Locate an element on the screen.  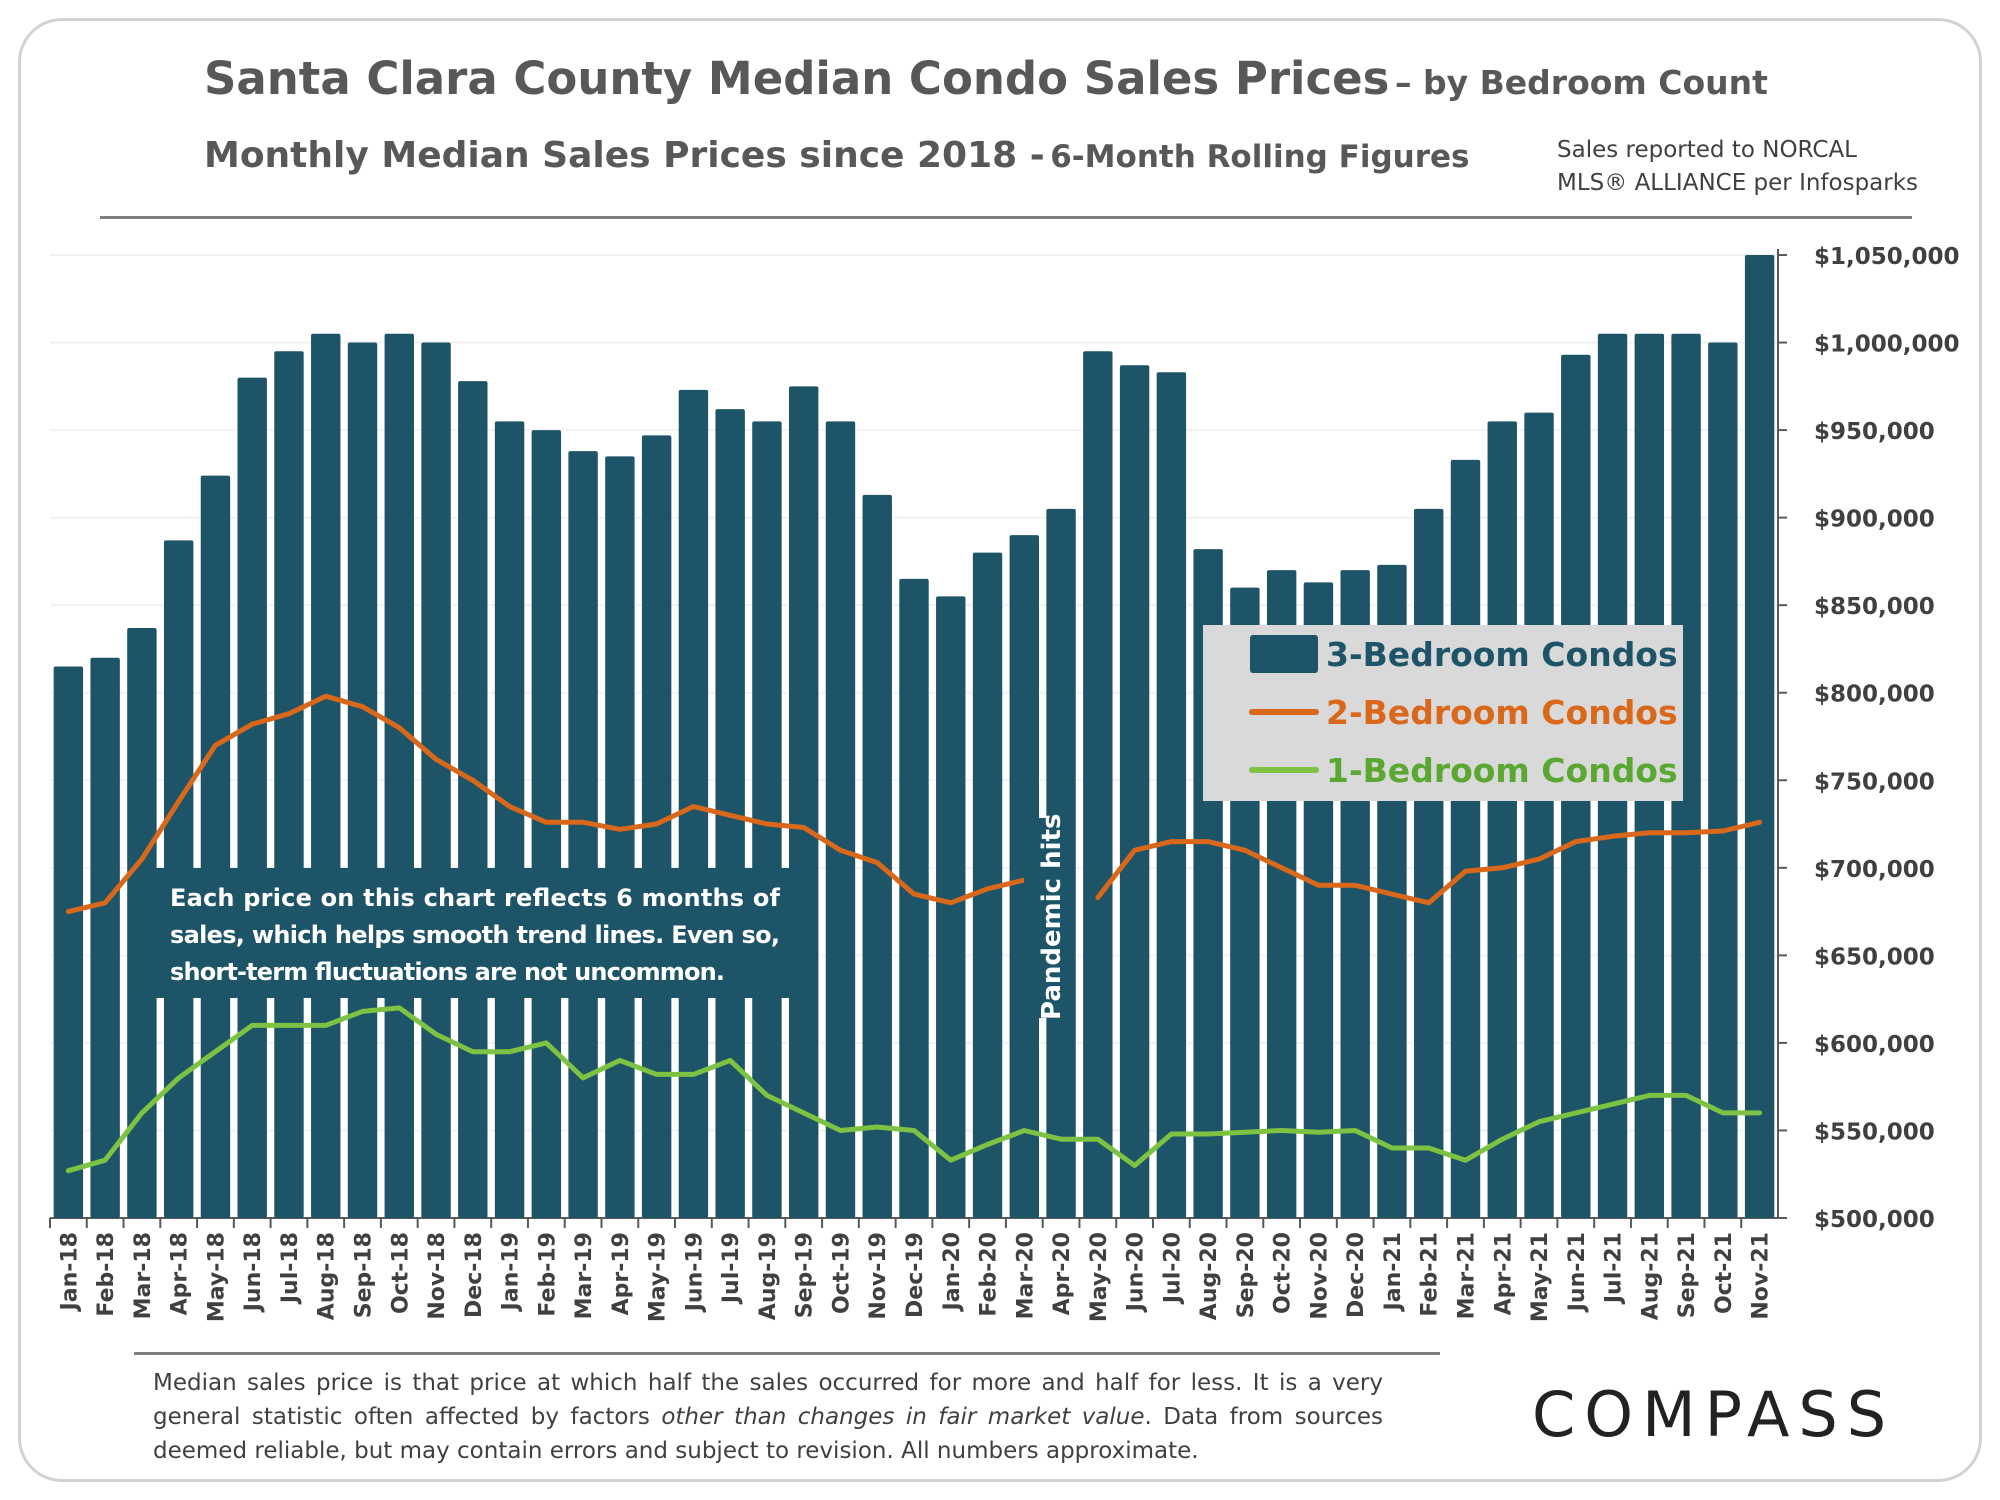
pandemic-annotation: Pandemic hits is located at coordinates (1048, 917).